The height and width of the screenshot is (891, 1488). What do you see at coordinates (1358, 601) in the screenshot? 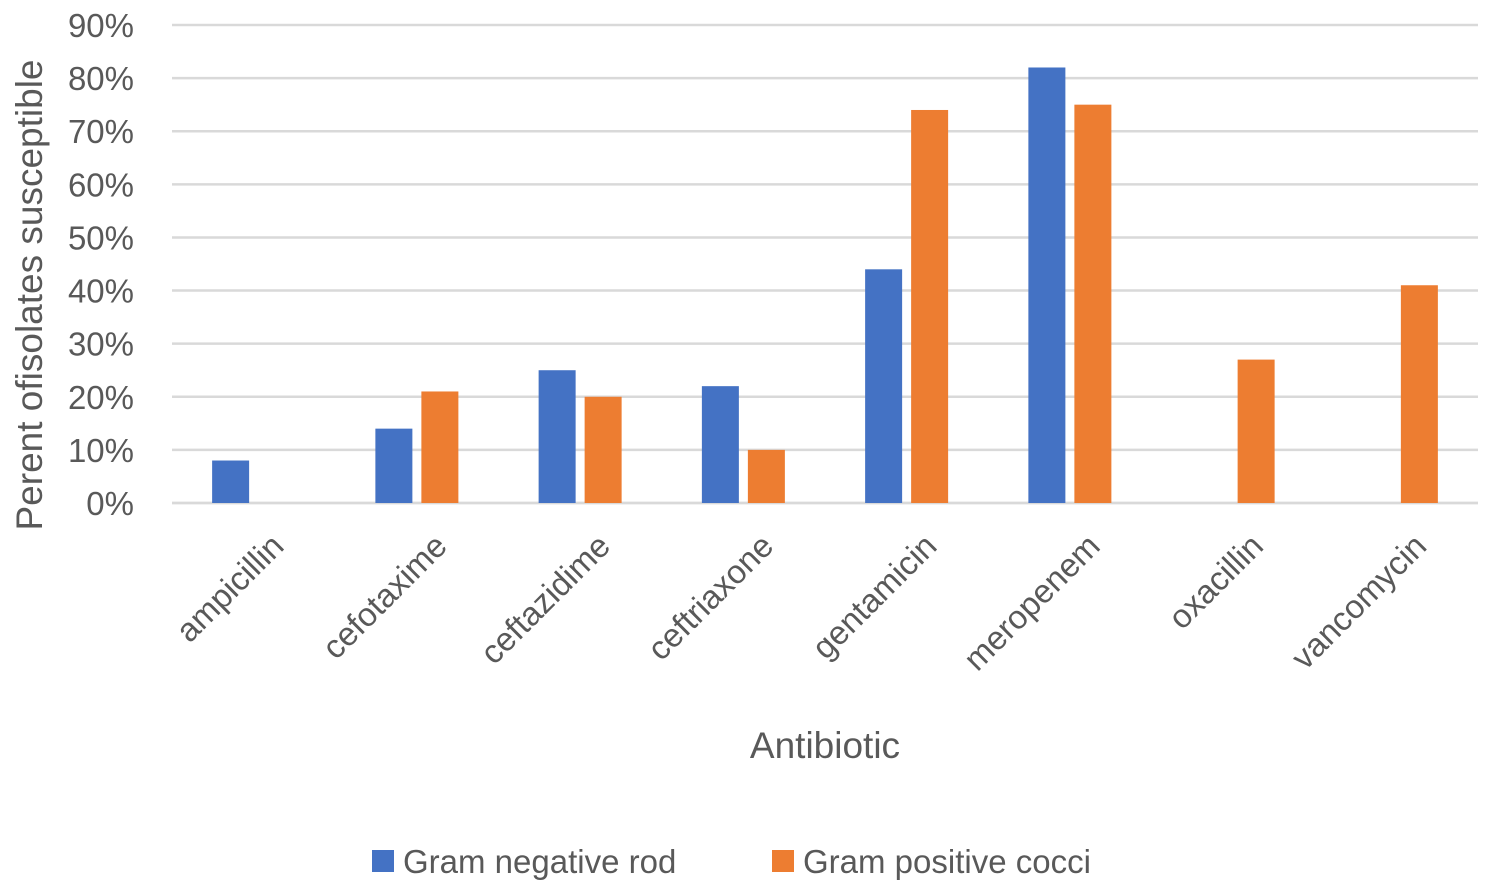
I see `x-category-label: vancomycin` at bounding box center [1358, 601].